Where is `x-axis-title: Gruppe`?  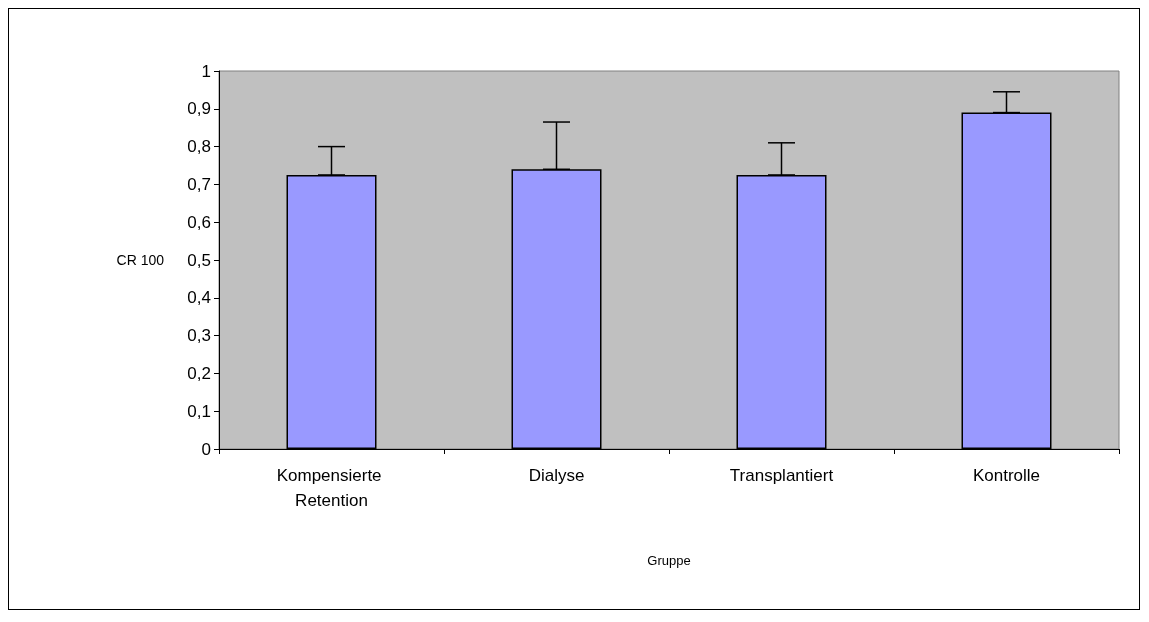
x-axis-title: Gruppe is located at coordinates (669, 560).